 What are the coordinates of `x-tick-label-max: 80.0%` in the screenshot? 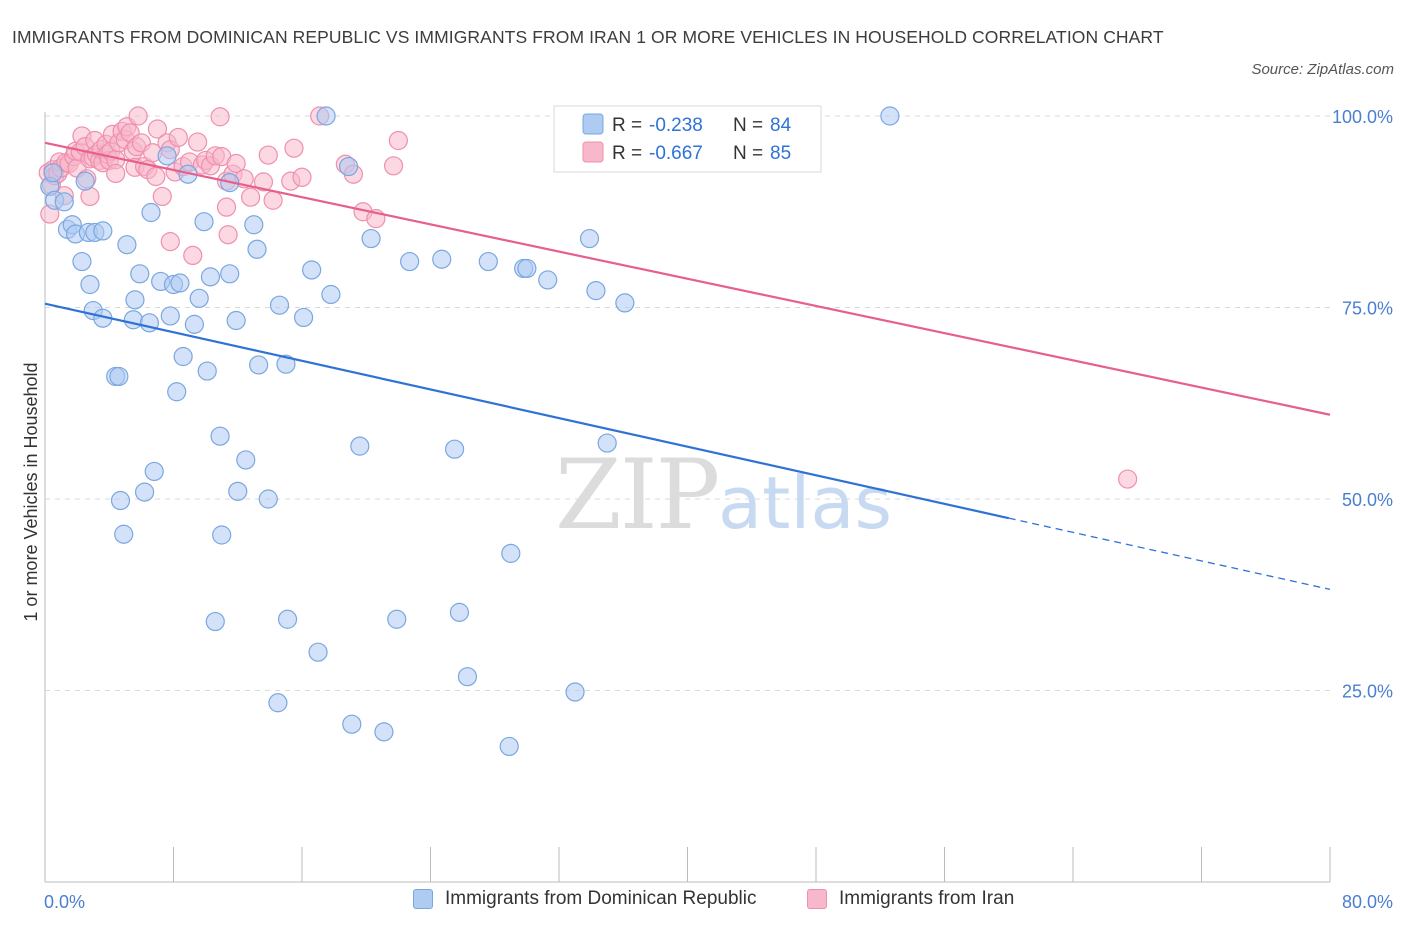 It's located at (1367, 902).